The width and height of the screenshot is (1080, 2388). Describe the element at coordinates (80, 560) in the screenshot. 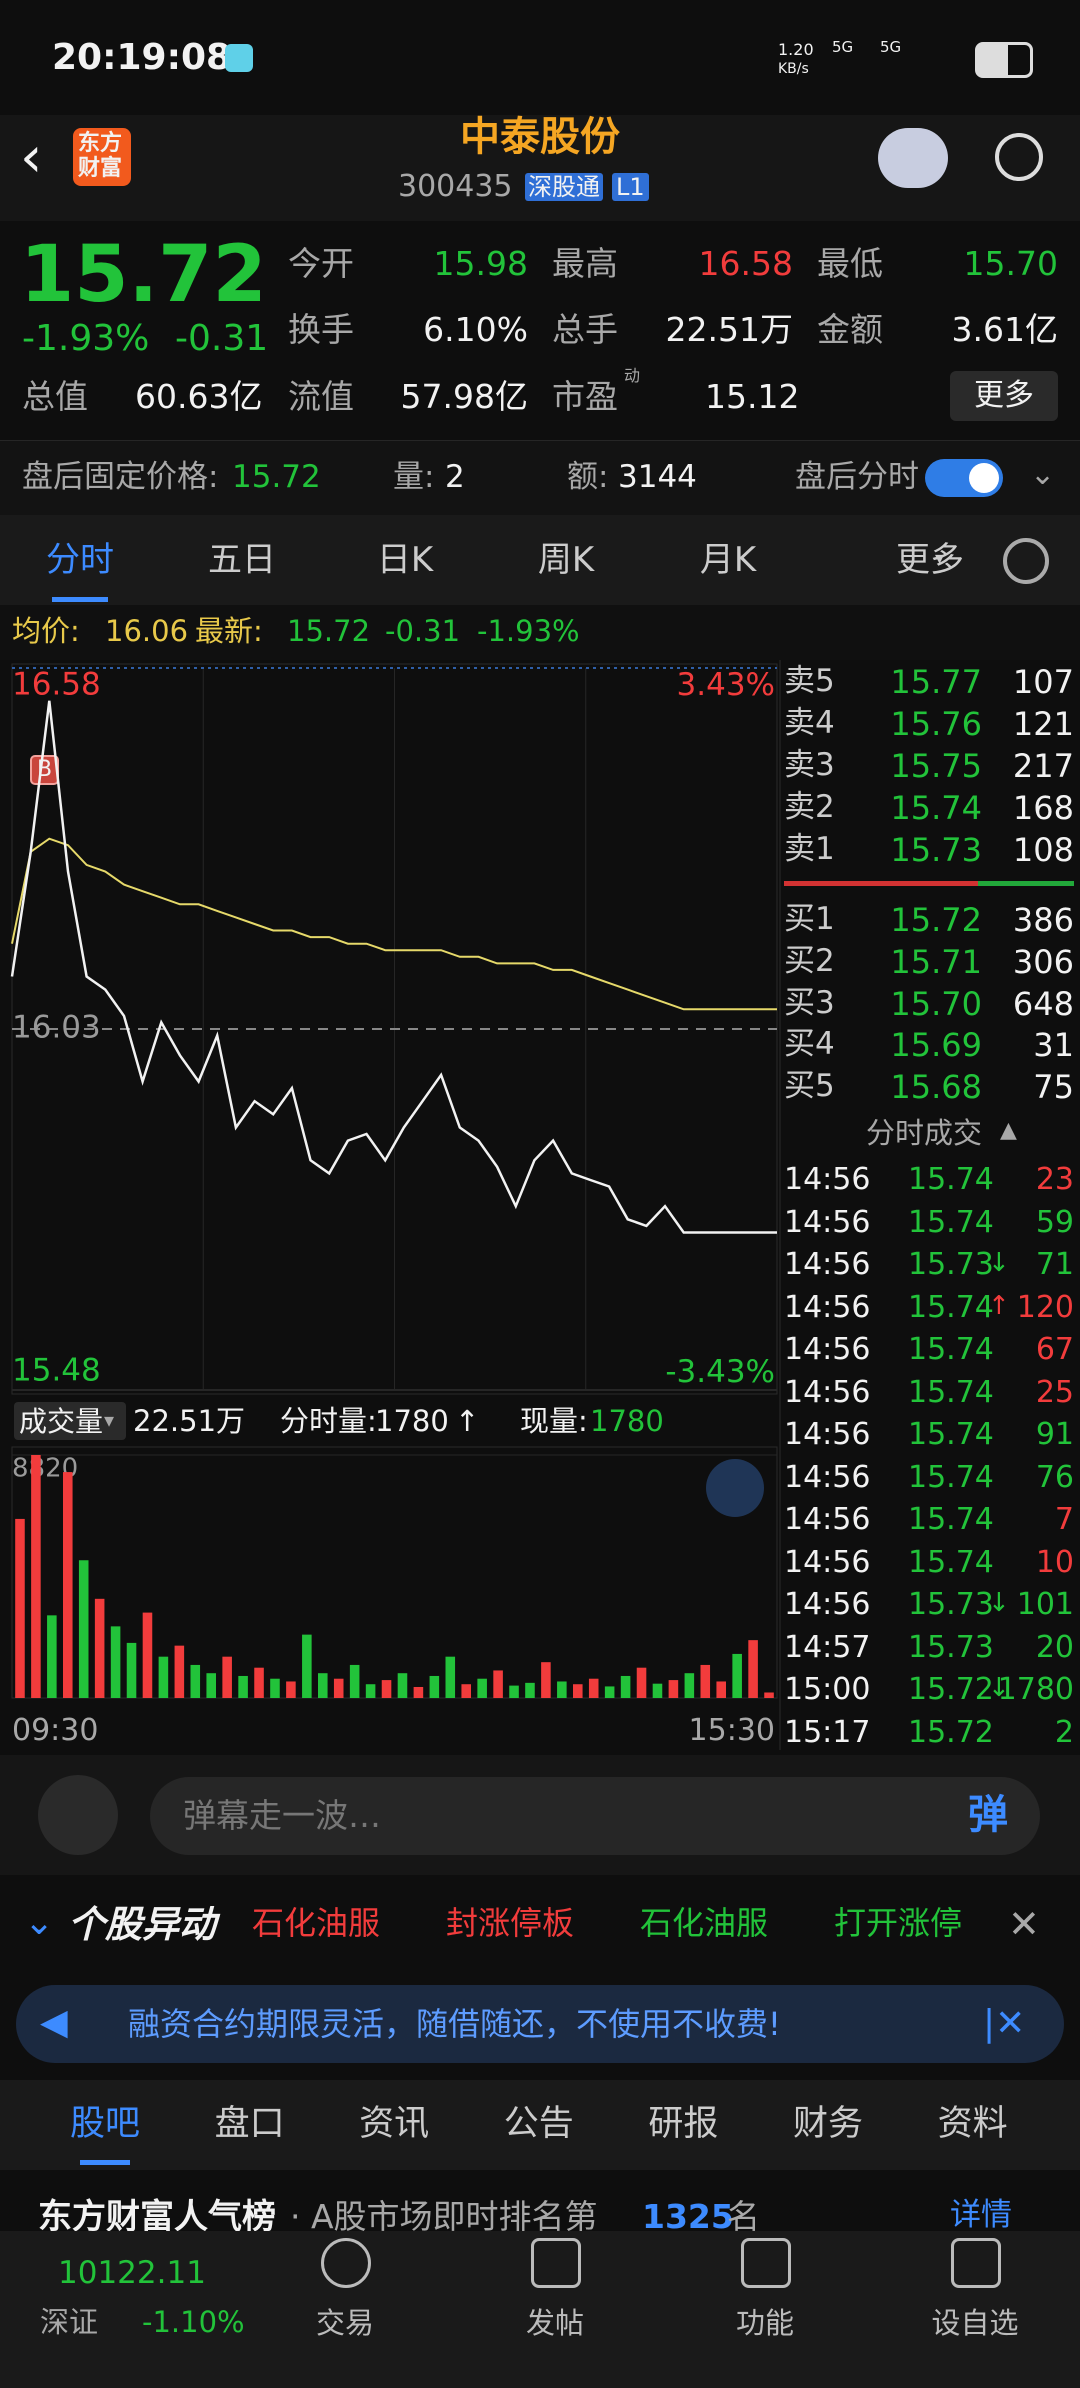

I see `tab: 分时` at that location.